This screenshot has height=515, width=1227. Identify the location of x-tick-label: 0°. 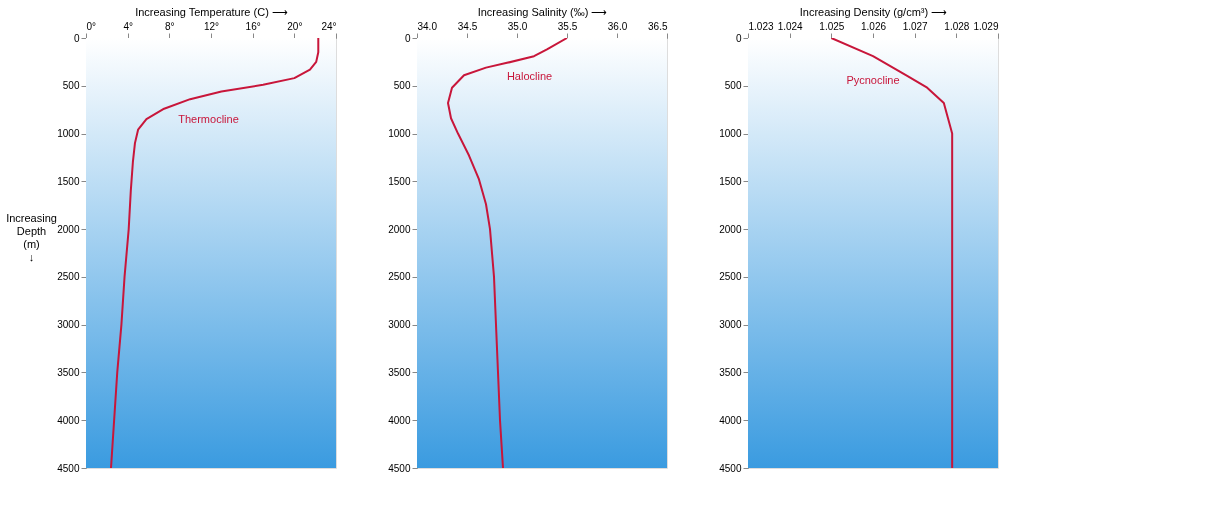
(91, 26).